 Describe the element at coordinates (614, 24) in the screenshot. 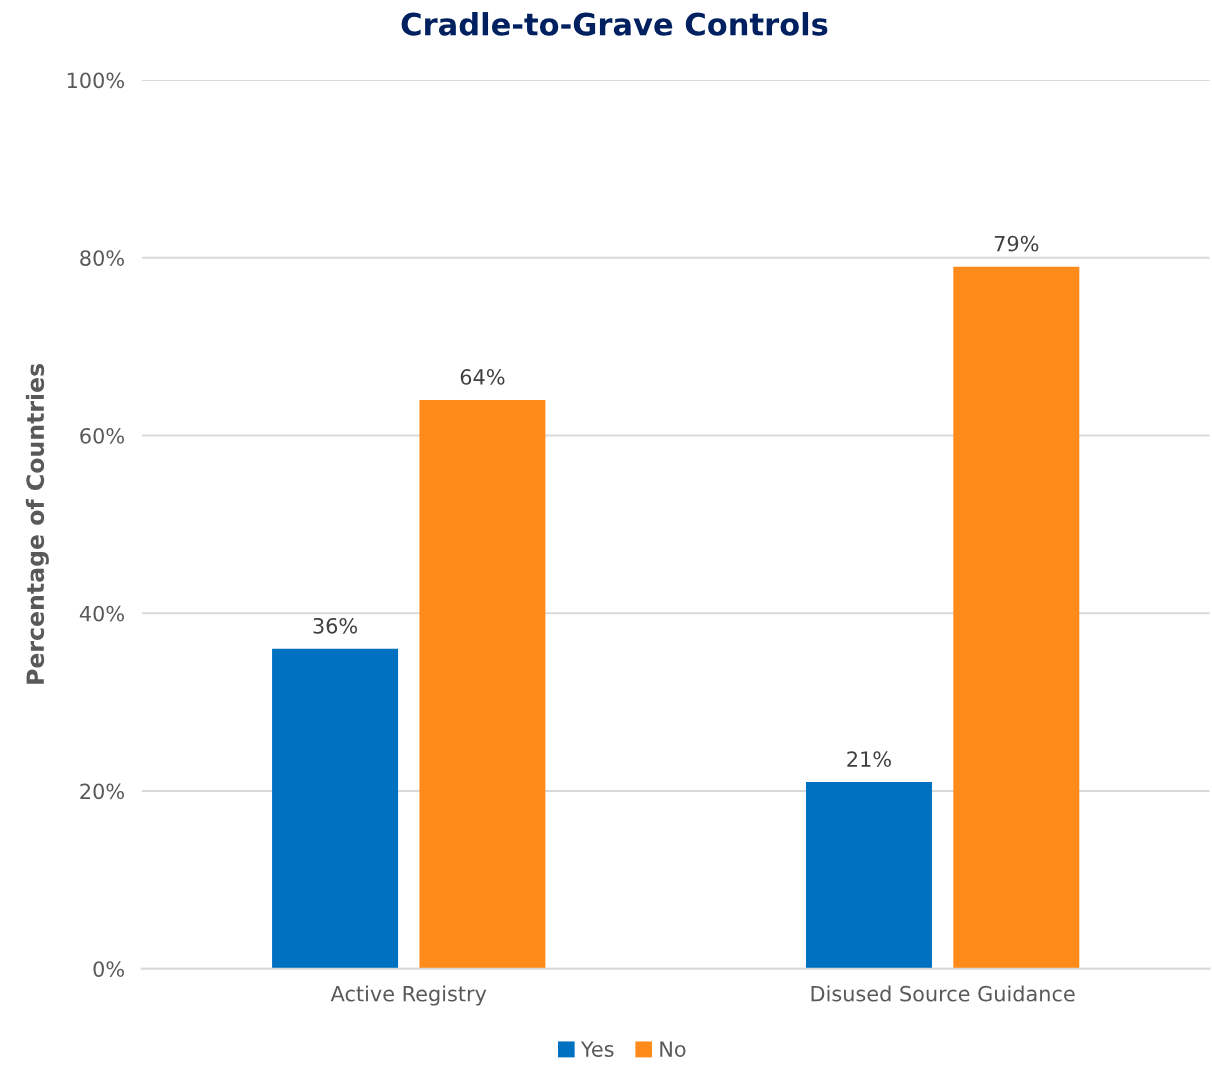

I see `chart-title: Cradle-to-Grave Controls` at that location.